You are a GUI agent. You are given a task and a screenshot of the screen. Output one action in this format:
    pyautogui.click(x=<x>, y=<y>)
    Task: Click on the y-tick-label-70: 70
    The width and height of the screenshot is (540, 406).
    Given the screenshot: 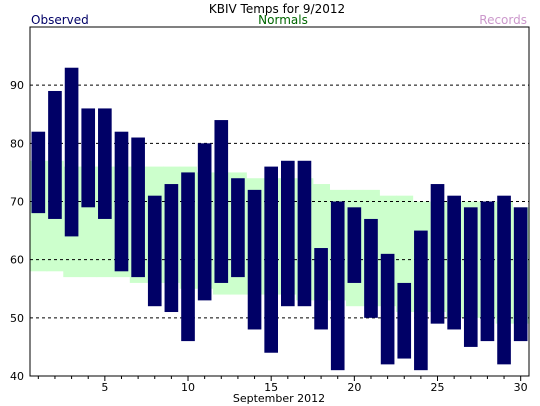 What is the action you would take?
    pyautogui.click(x=17, y=202)
    